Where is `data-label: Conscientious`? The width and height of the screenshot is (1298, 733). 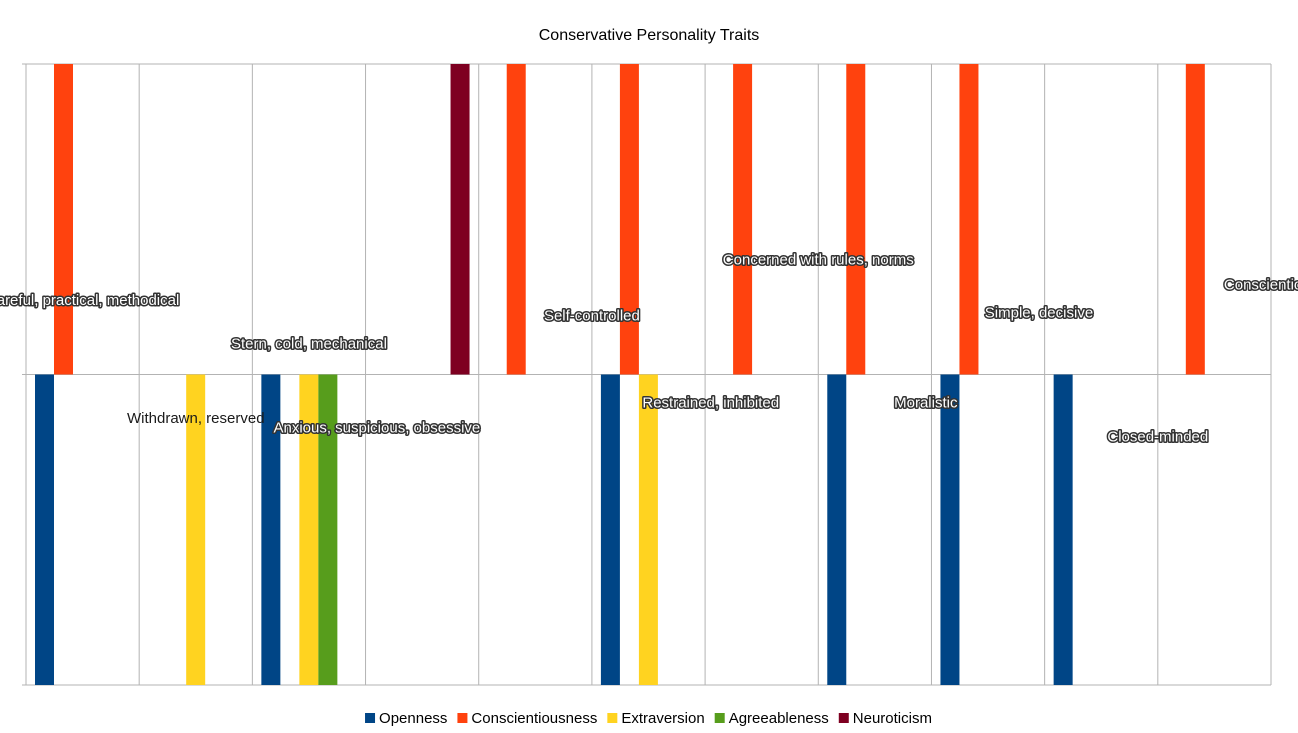 data-label: Conscientious is located at coordinates (1261, 284).